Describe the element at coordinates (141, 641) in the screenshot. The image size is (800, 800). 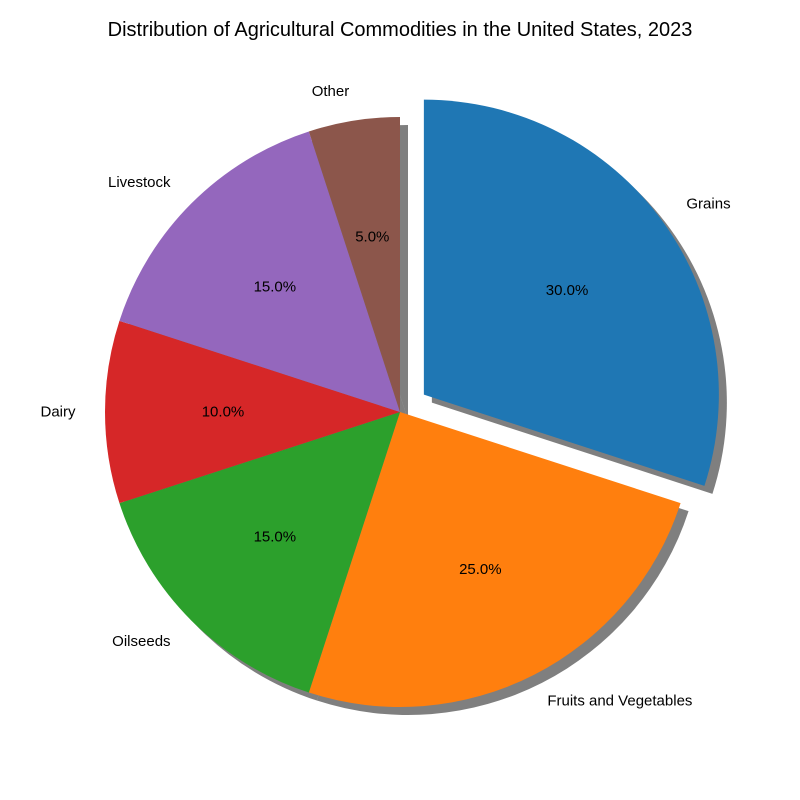
I see `slice-label-oilseeds: Oilseeds` at that location.